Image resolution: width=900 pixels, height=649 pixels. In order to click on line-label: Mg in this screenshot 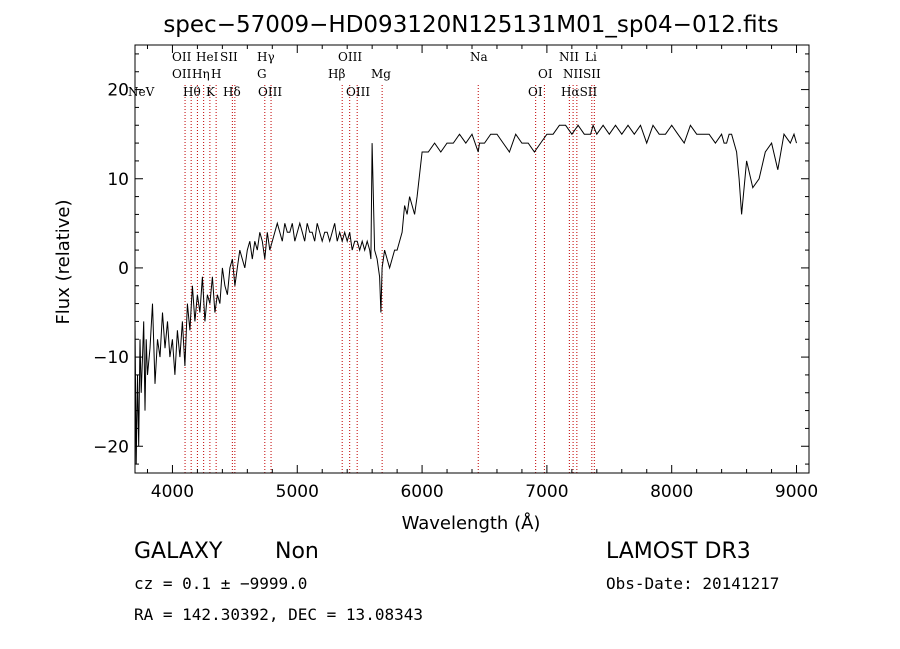, I will do `click(381, 74)`.